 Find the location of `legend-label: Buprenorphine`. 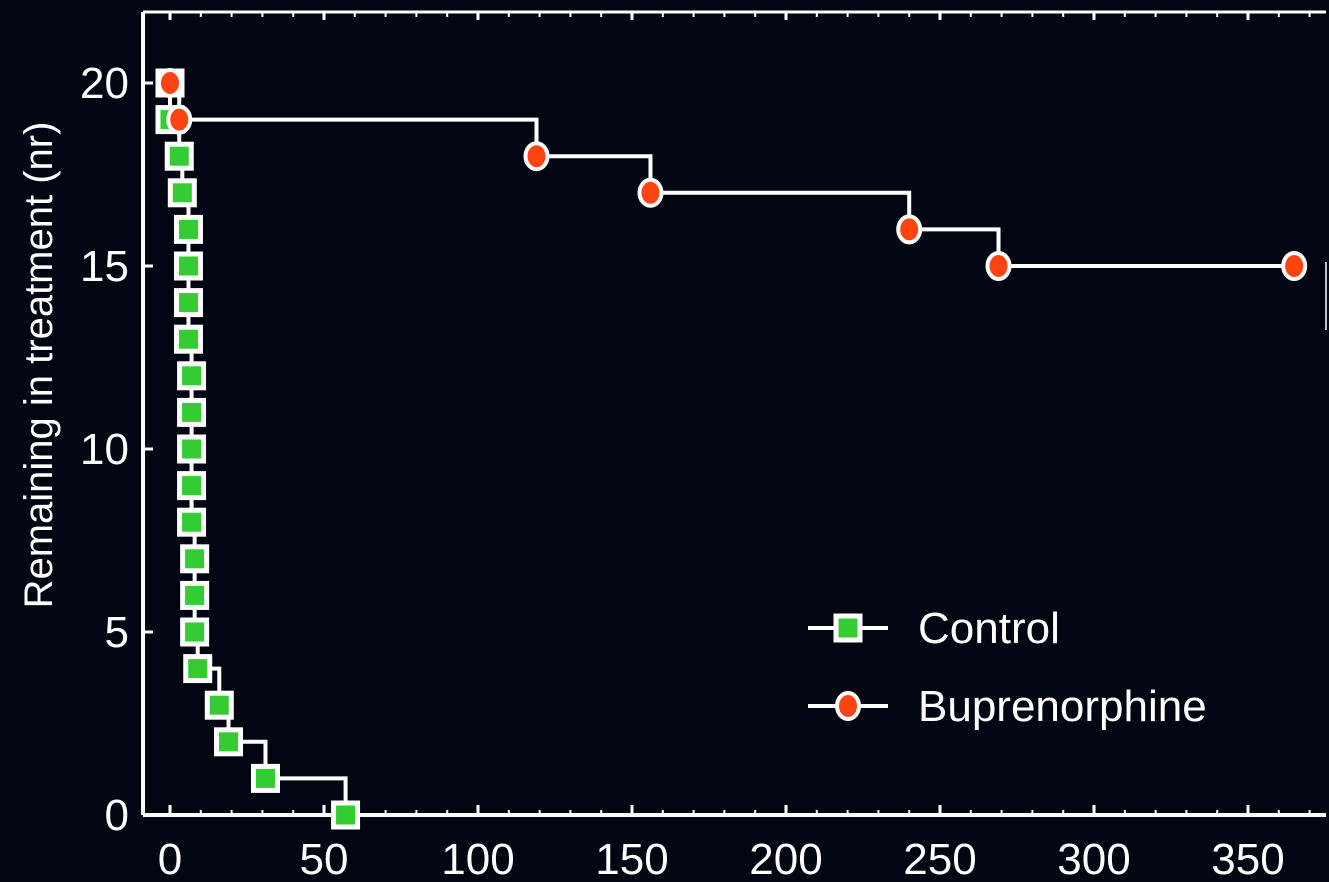

legend-label: Buprenorphine is located at coordinates (1062, 706).